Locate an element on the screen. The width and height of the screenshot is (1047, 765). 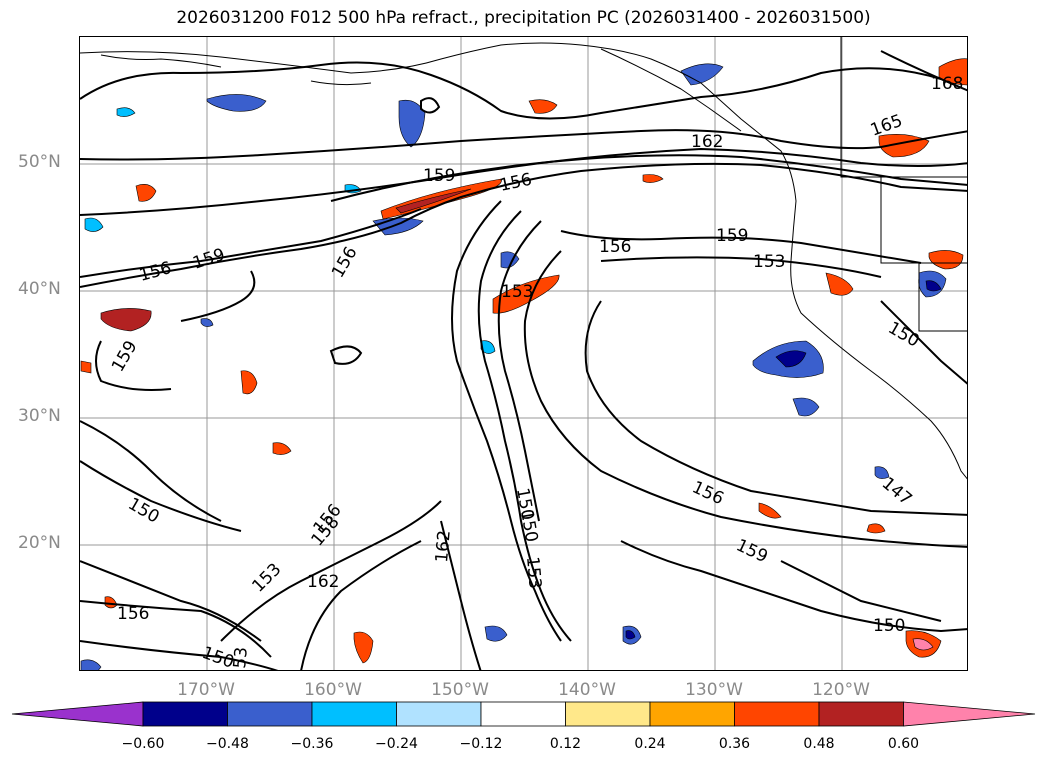
colorbar-tick: −0.60 is located at coordinates (143, 744).